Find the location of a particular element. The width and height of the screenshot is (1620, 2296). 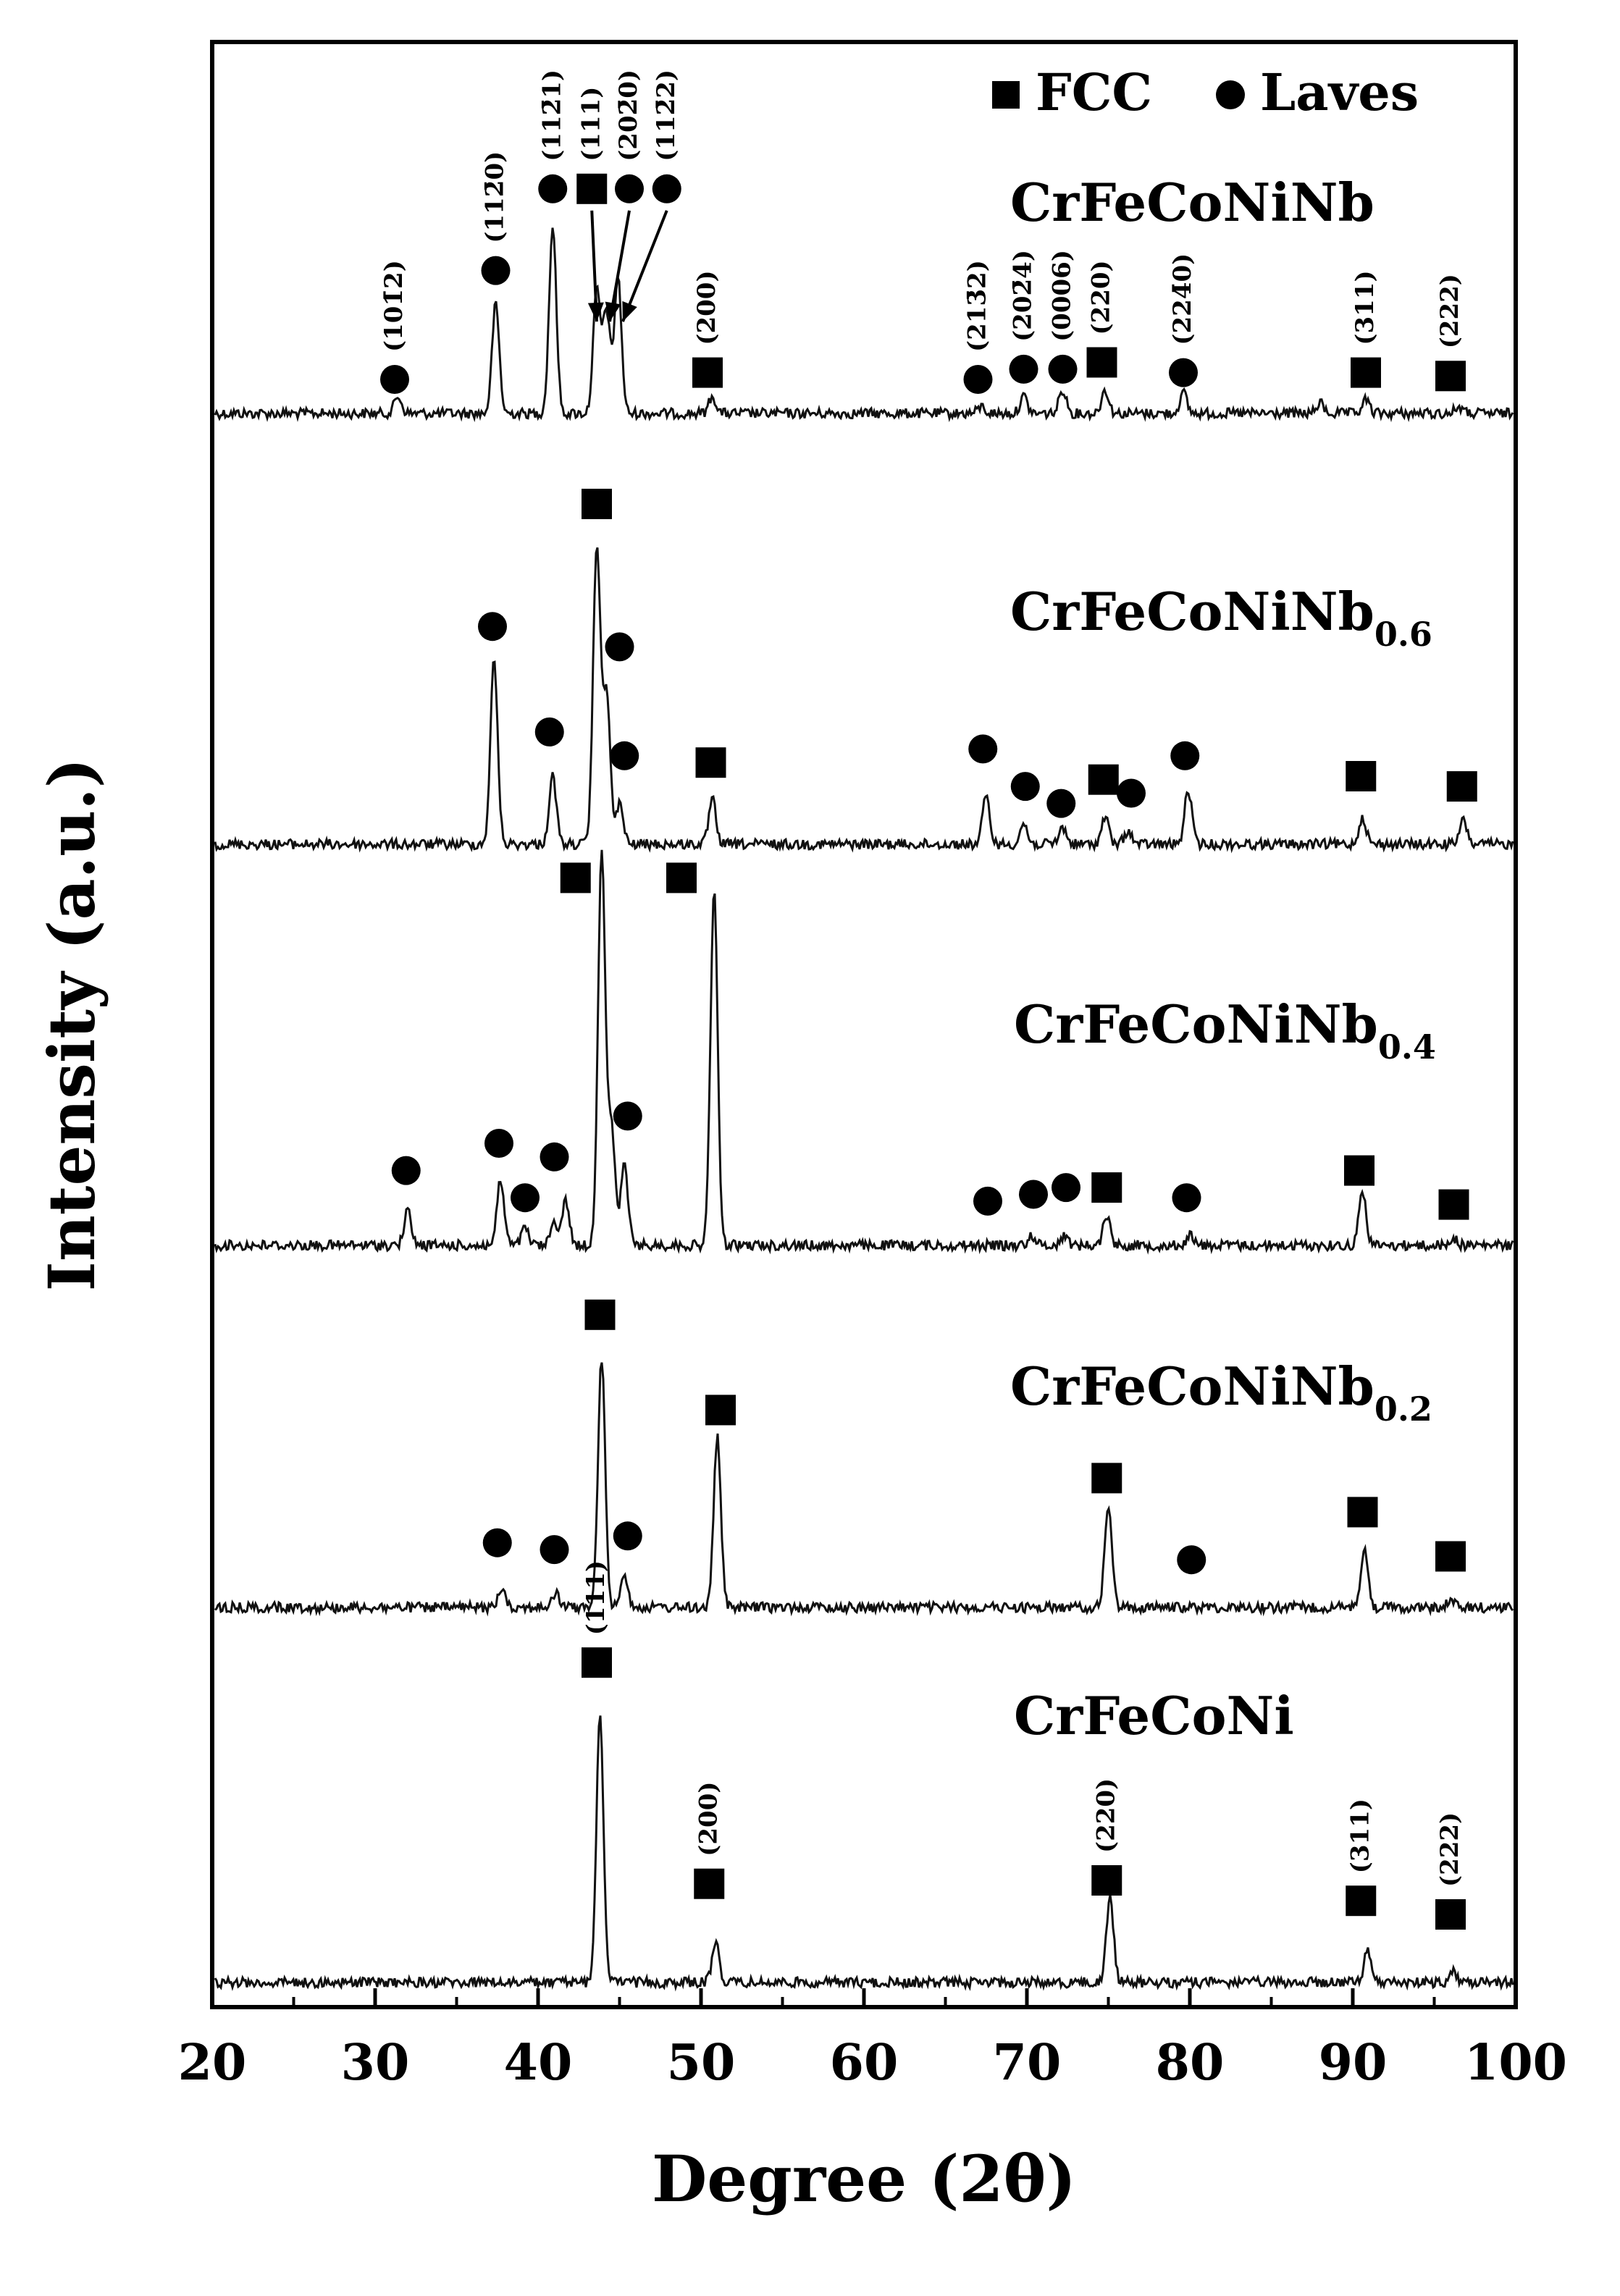

series-name-subscript: 0.6 is located at coordinates (1403, 634).